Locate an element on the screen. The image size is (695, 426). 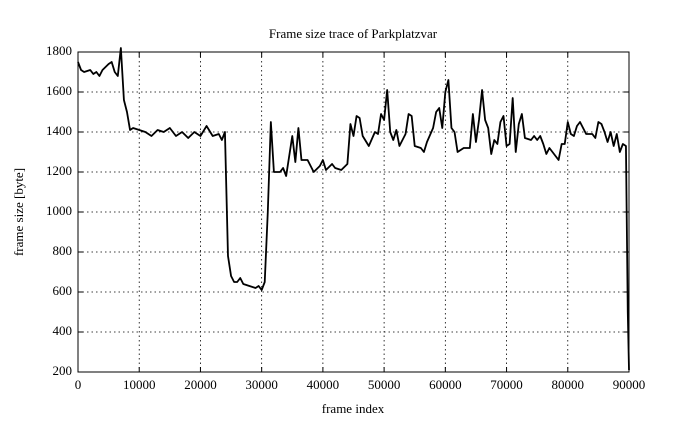
x-tick-label: 50000 is located at coordinates (384, 384).